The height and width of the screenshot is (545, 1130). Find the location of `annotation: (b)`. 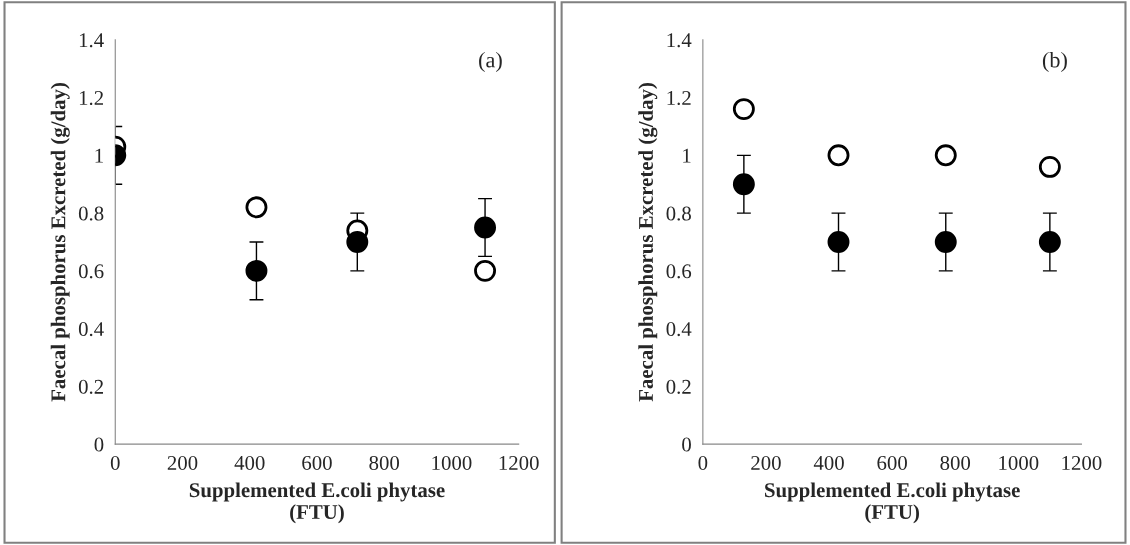

annotation: (b) is located at coordinates (1054, 62).